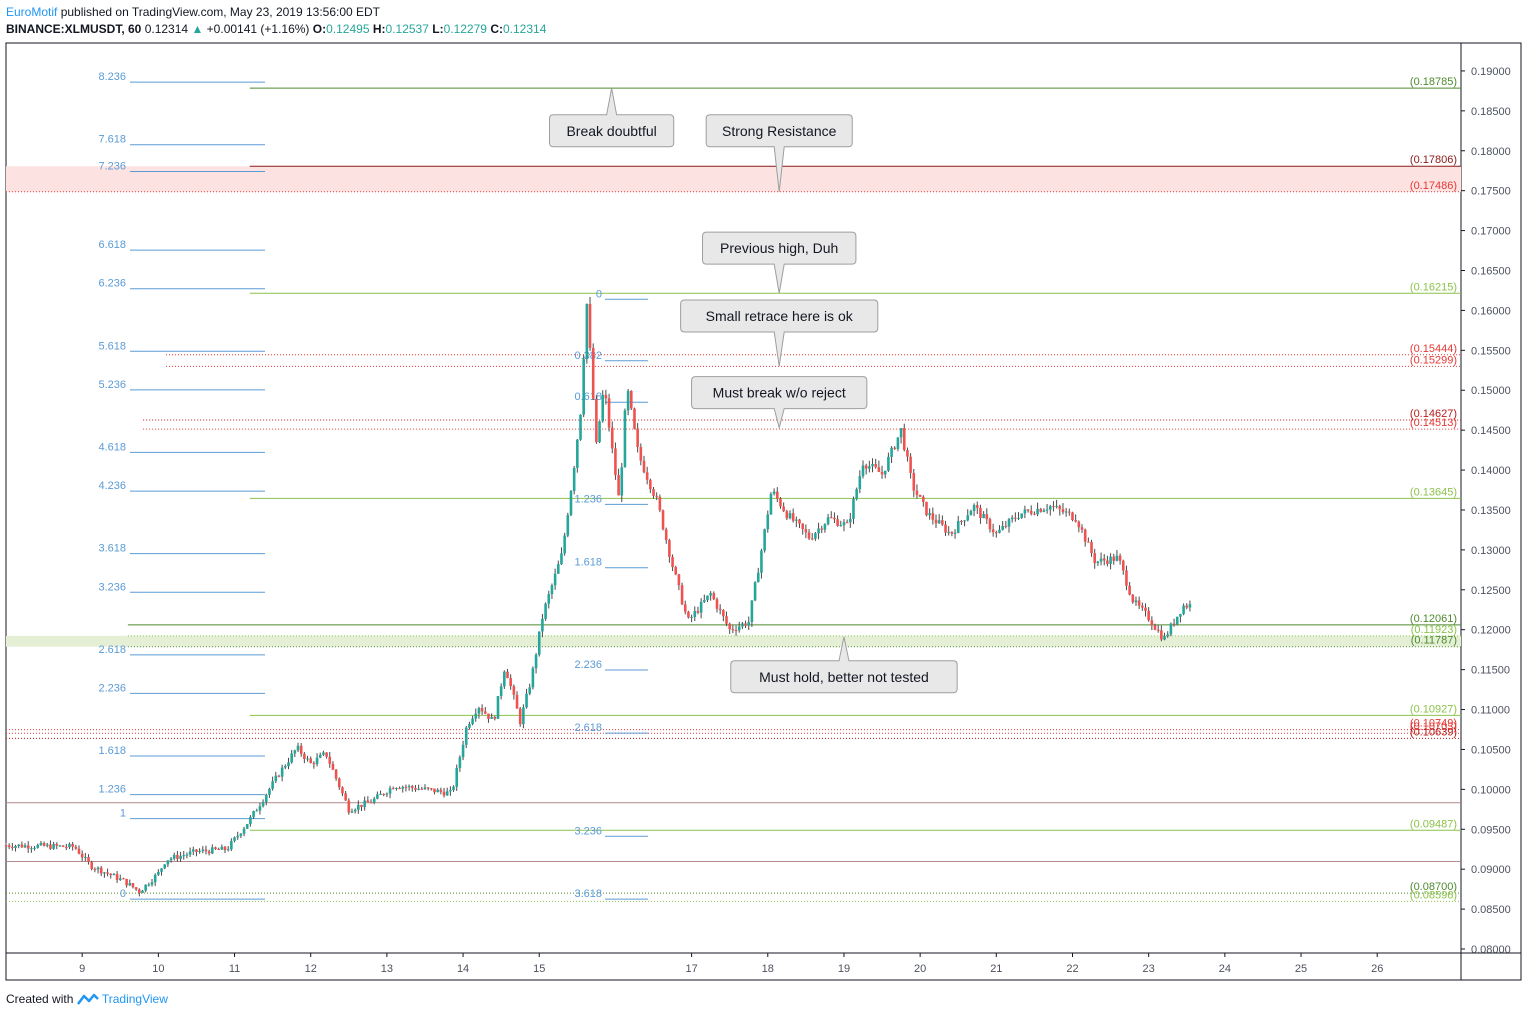  What do you see at coordinates (379, 29) in the screenshot?
I see `high-label: H:` at bounding box center [379, 29].